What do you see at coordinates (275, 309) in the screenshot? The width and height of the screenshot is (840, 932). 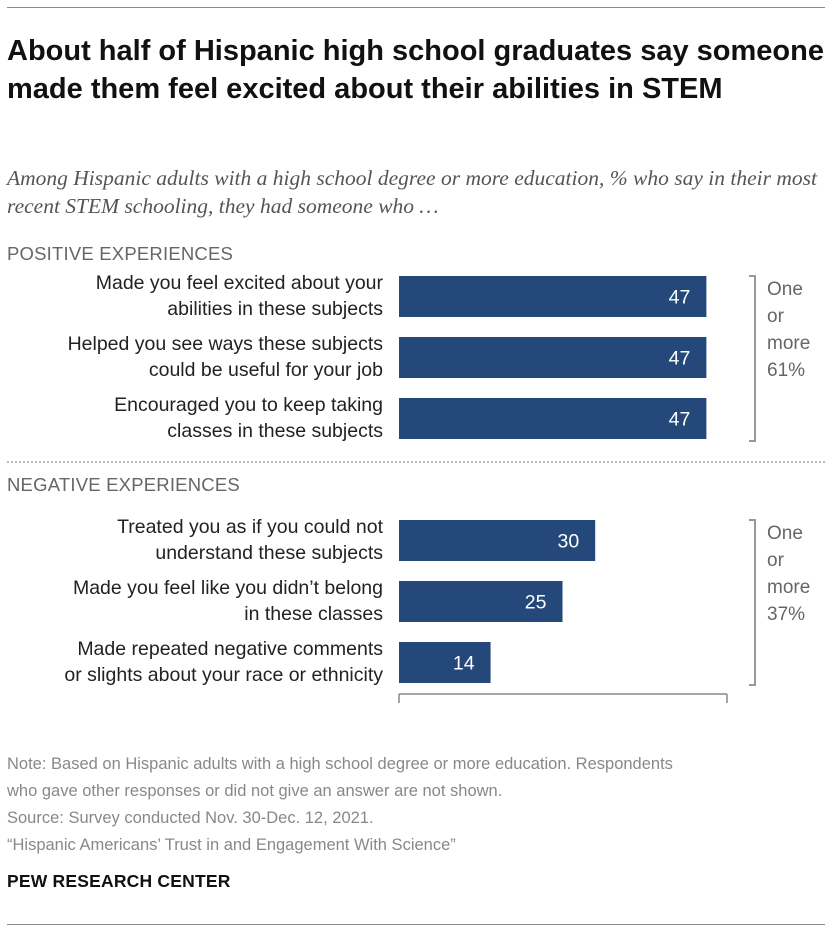 I see `category-label: abilities in these subjects` at bounding box center [275, 309].